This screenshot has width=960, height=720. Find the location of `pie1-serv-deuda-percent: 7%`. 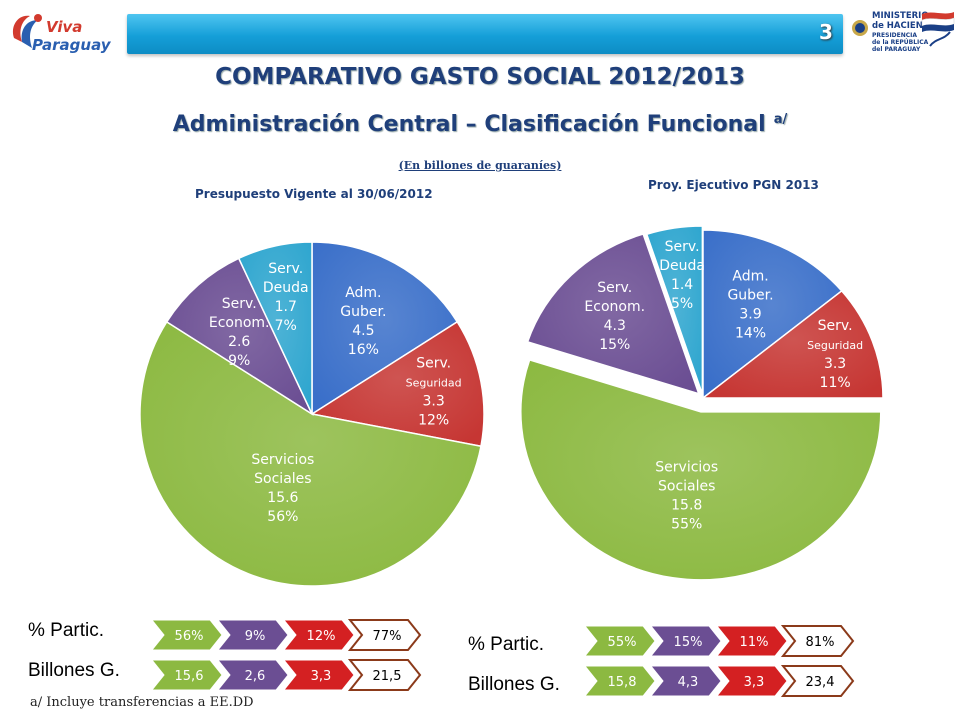

pie1-serv-deuda-percent: 7% is located at coordinates (286, 326).